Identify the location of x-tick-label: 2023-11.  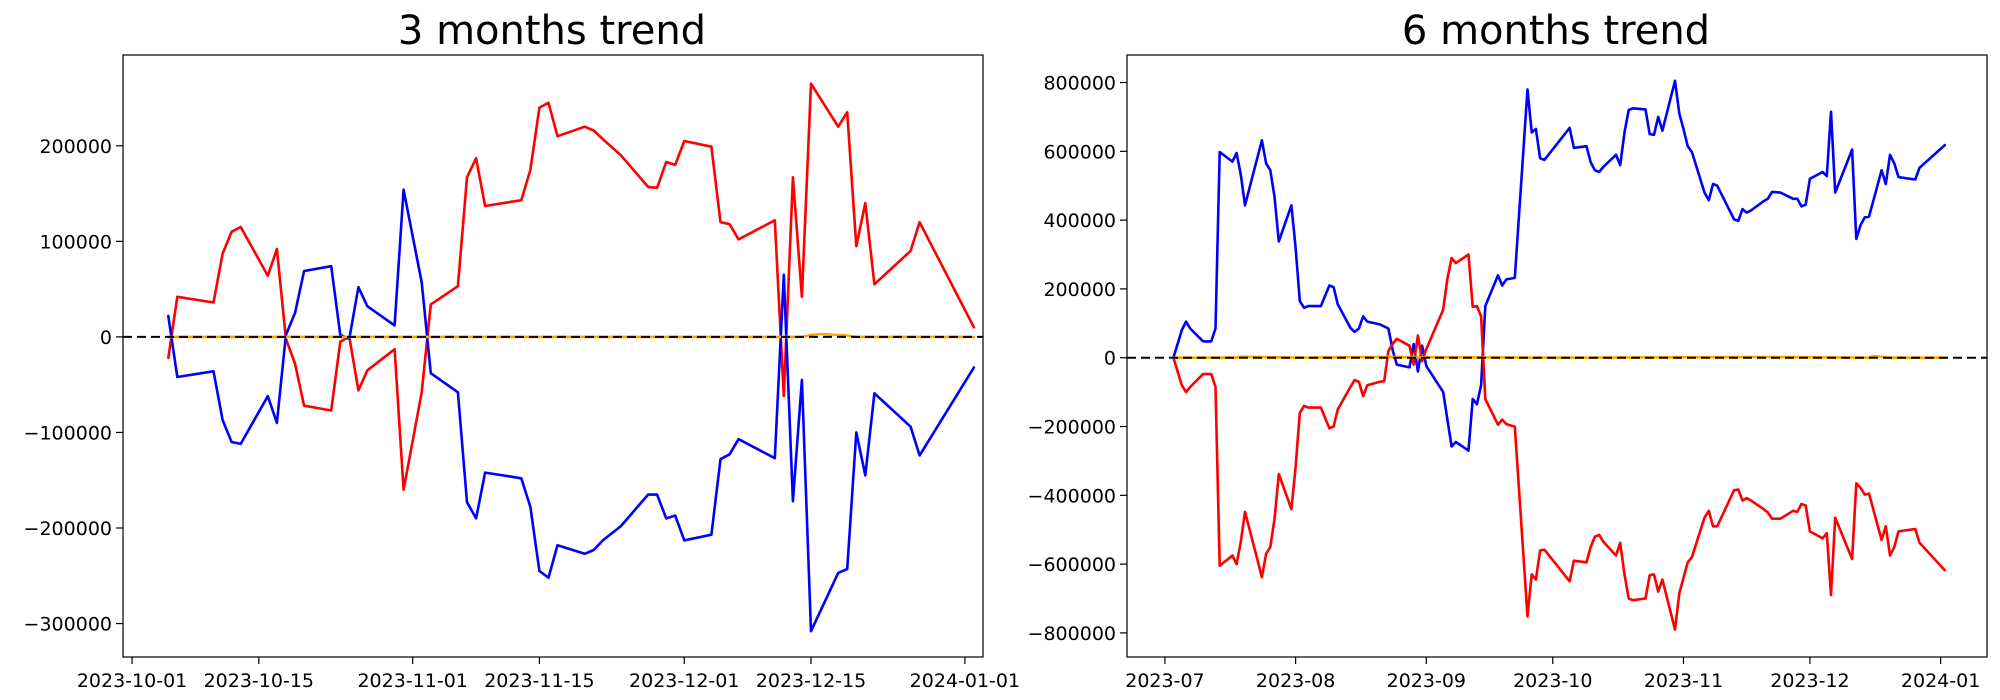
(1683, 681).